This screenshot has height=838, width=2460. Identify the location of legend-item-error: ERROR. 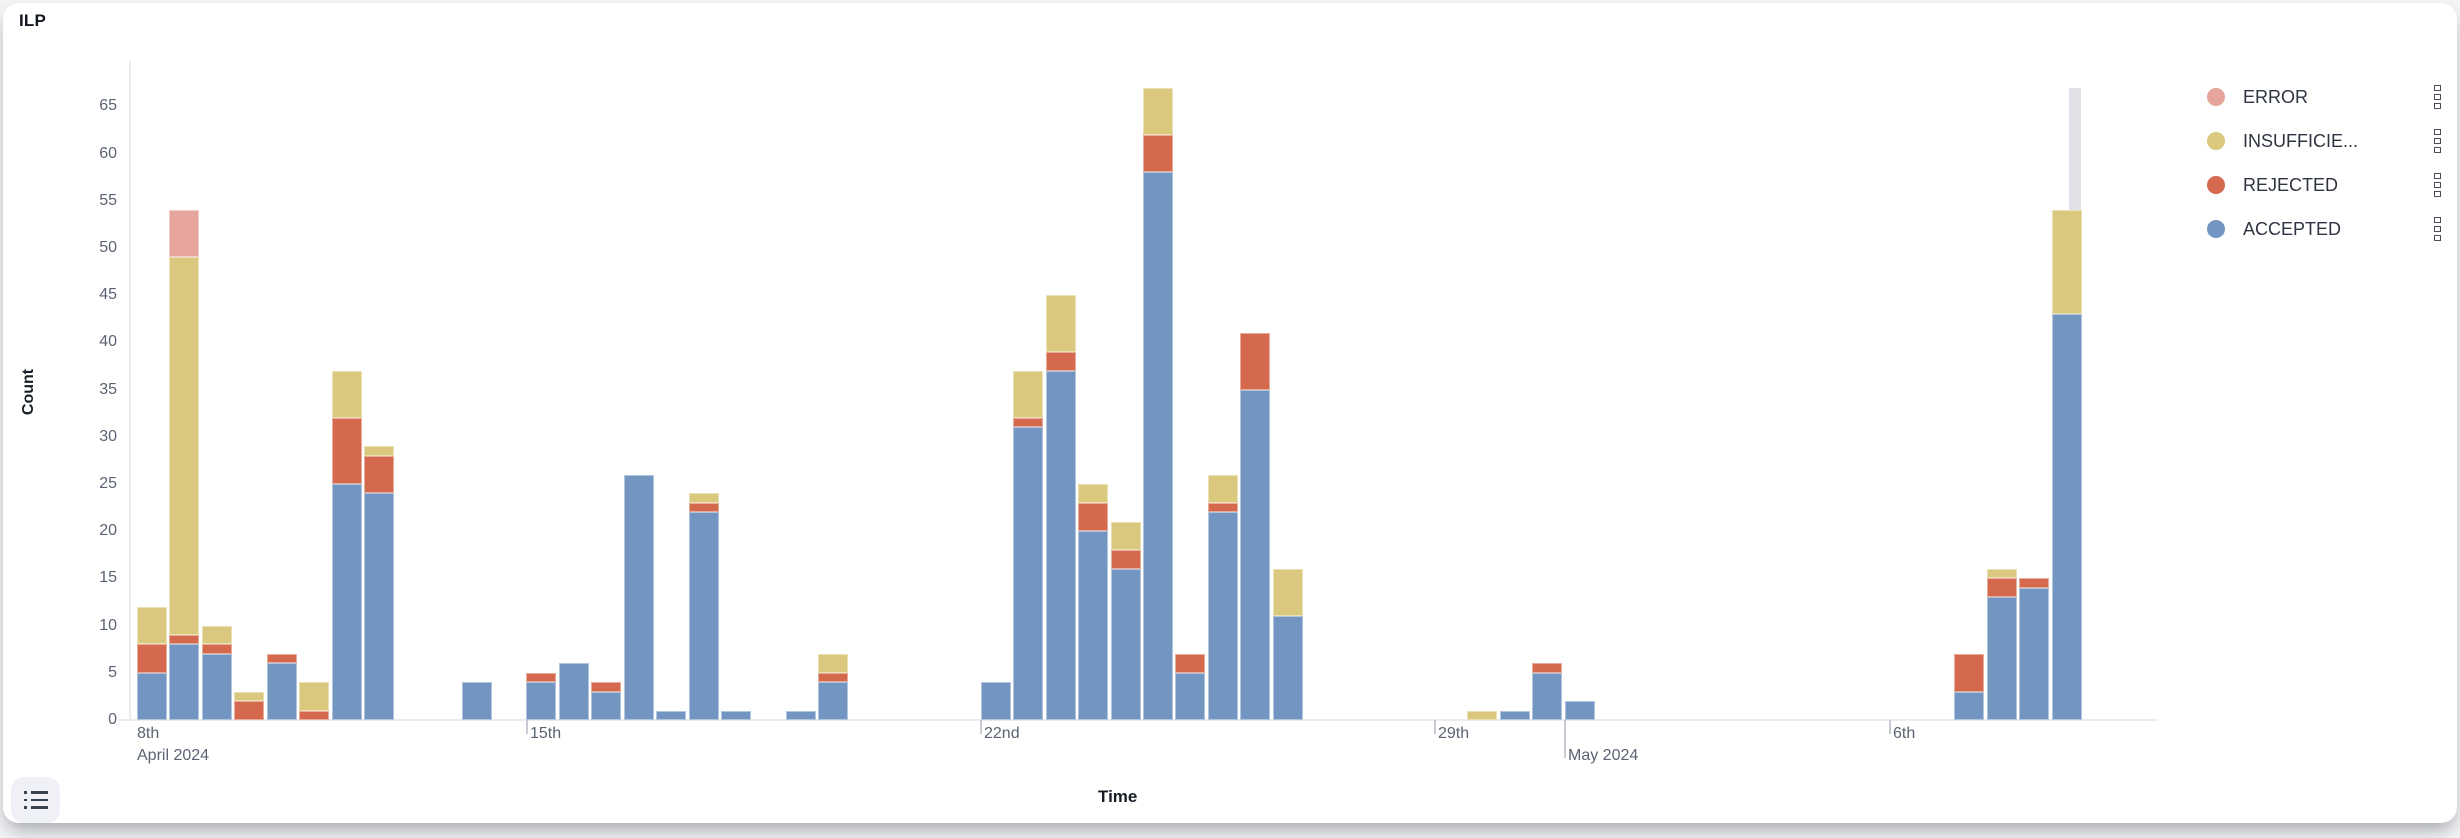
(2327, 97).